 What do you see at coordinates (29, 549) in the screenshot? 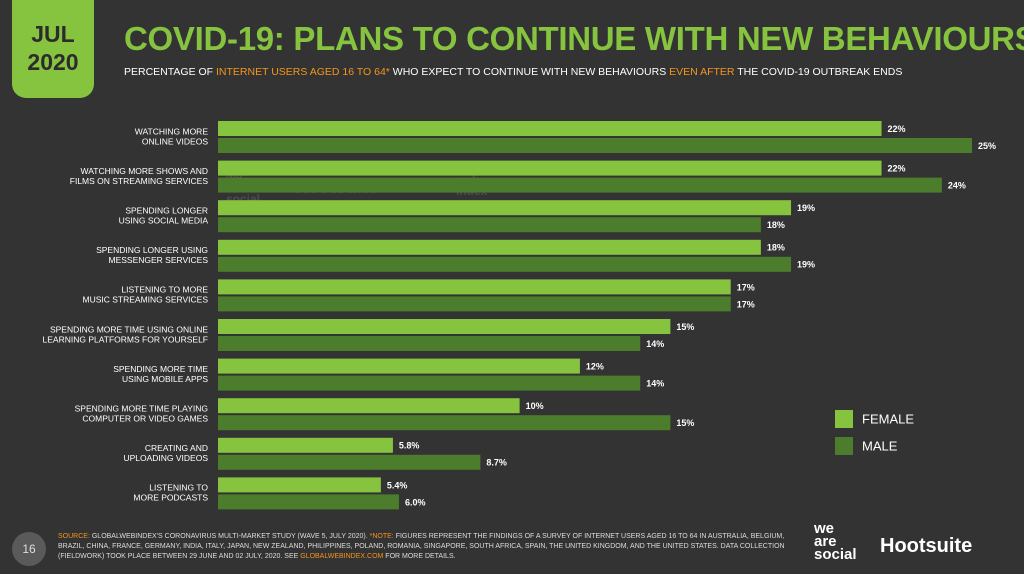
I see `page-number: 16` at bounding box center [29, 549].